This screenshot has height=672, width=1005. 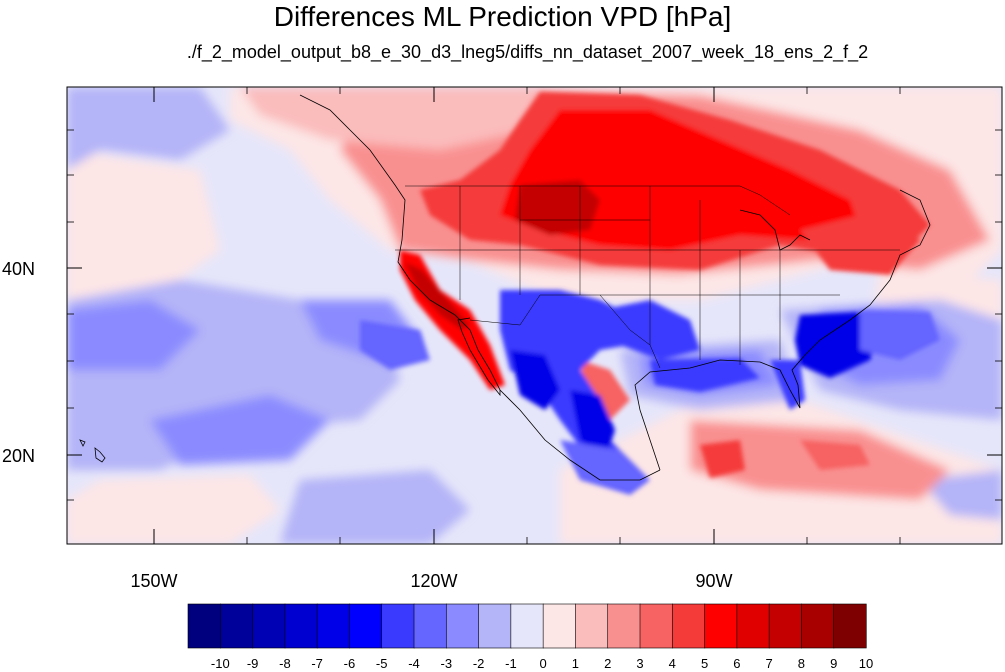 What do you see at coordinates (414, 663) in the screenshot?
I see `colorbar-label: -4` at bounding box center [414, 663].